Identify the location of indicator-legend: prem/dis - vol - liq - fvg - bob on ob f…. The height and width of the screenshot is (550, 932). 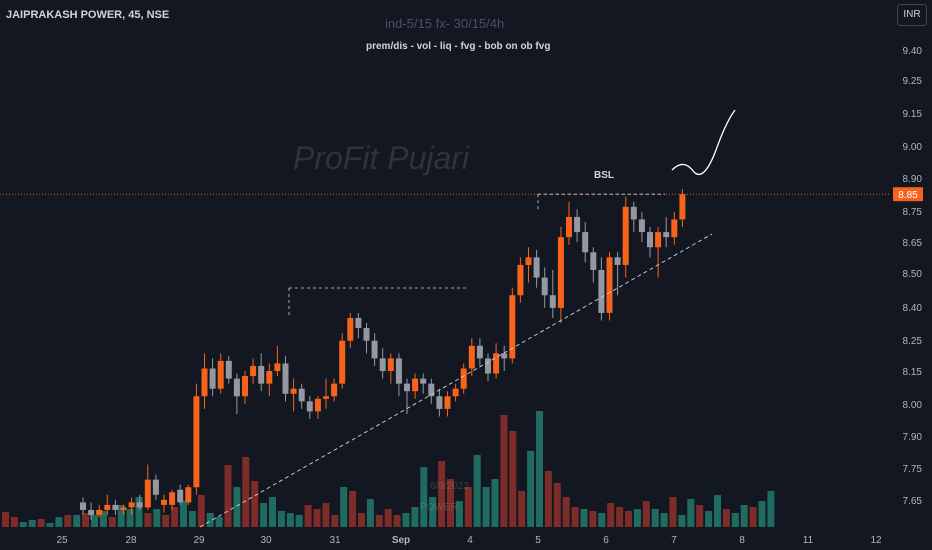
(458, 46).